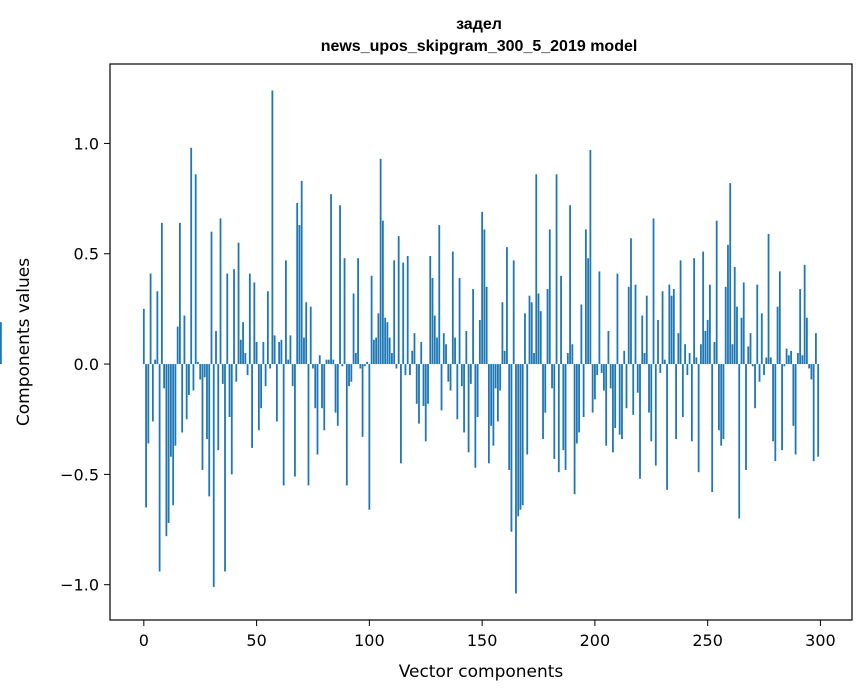 The height and width of the screenshot is (696, 867). I want to click on x-tick-label: 50, so click(256, 640).